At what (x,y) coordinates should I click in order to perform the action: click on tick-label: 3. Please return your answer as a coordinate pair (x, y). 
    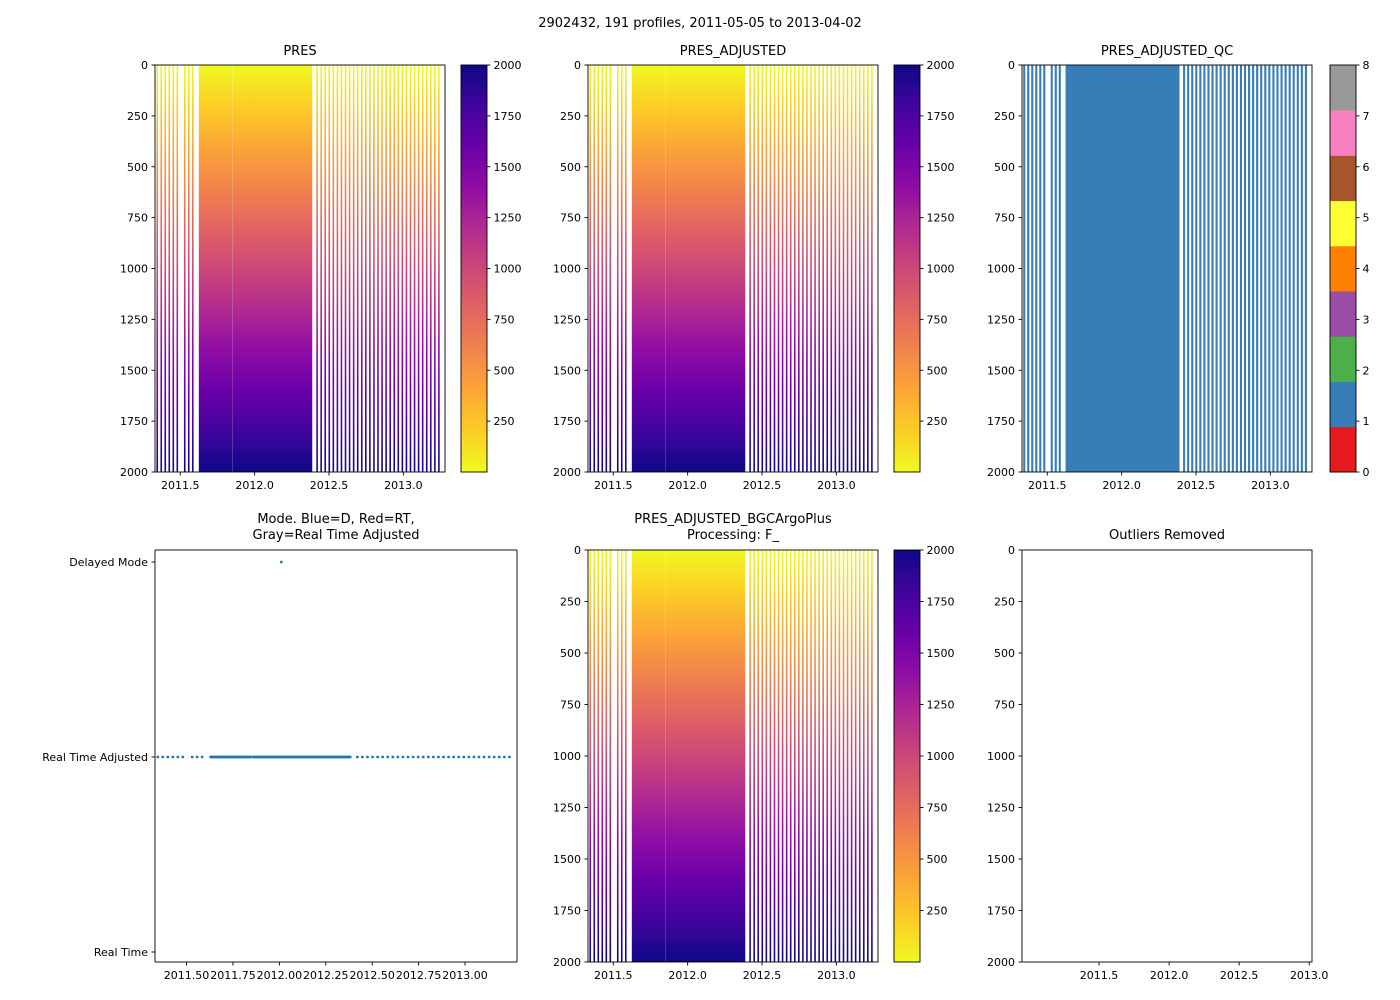
    Looking at the image, I should click on (1366, 319).